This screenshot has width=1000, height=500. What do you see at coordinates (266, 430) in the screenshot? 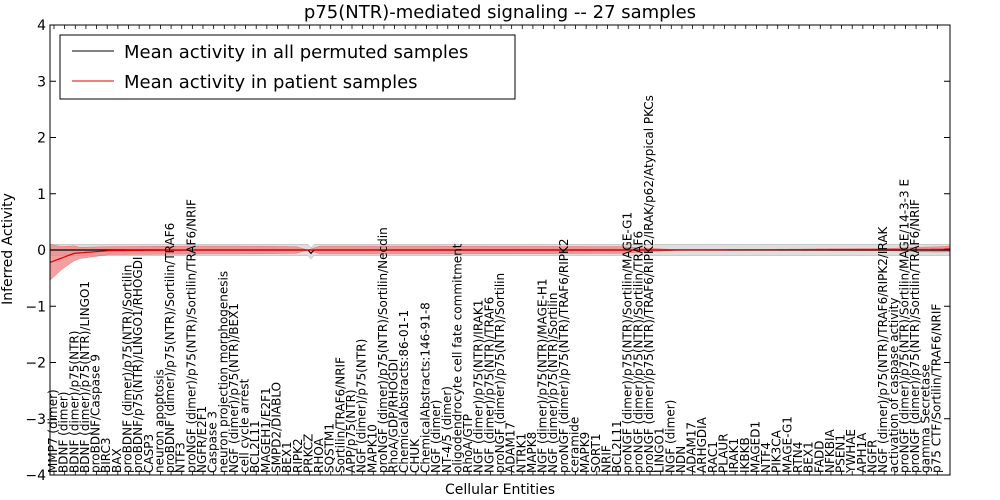
I see `category-label: MAGEH1/E2F1` at bounding box center [266, 430].